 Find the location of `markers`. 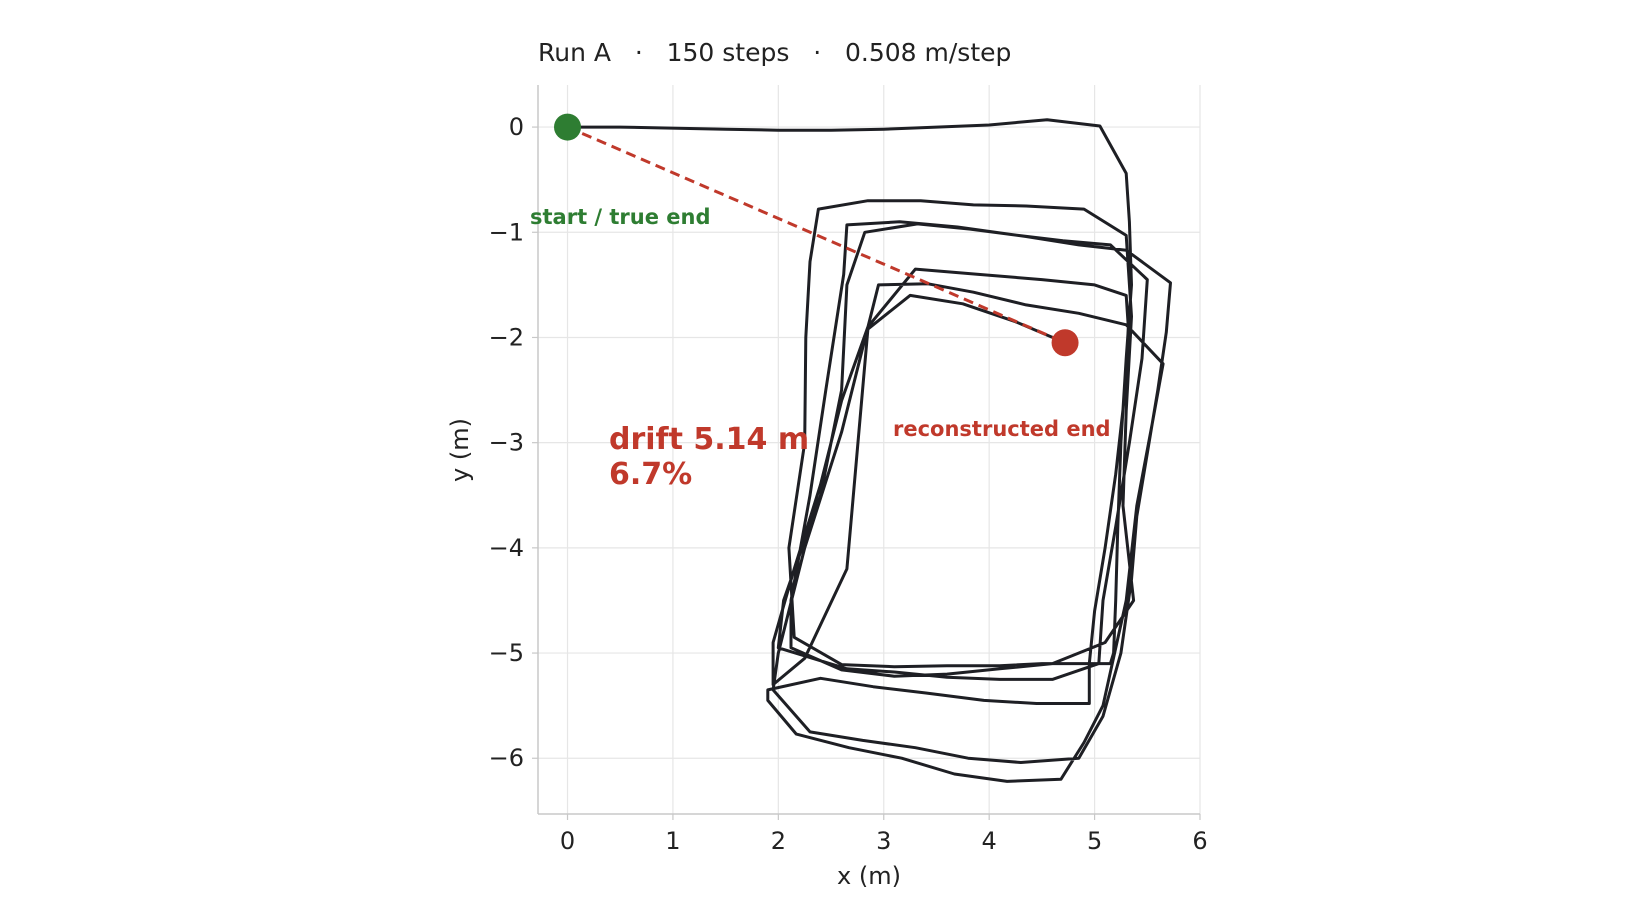

markers is located at coordinates (816, 235).